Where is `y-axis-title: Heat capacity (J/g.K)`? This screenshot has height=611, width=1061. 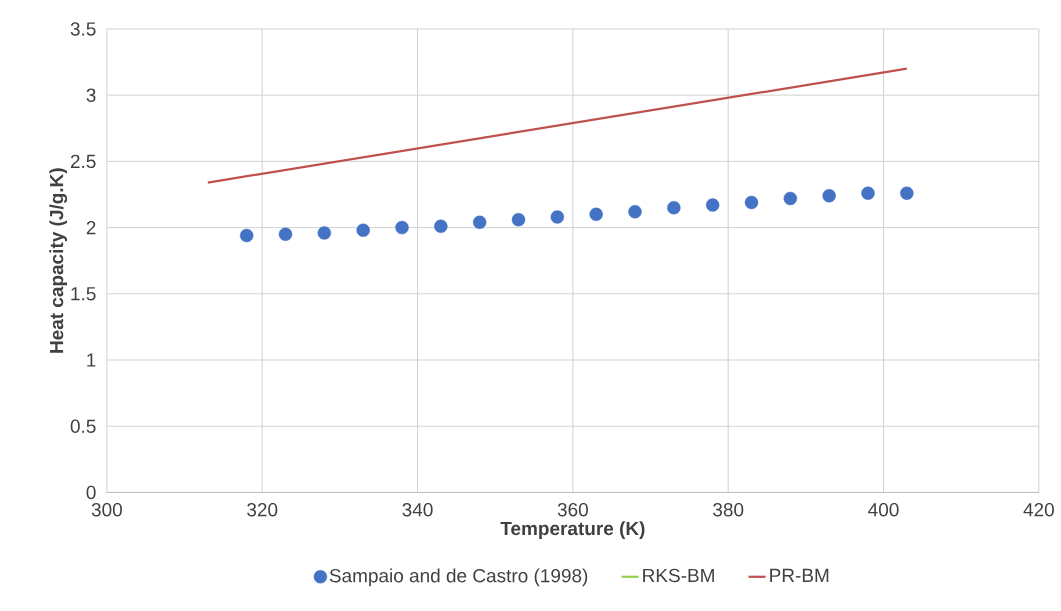 y-axis-title: Heat capacity (J/g.K) is located at coordinates (58, 260).